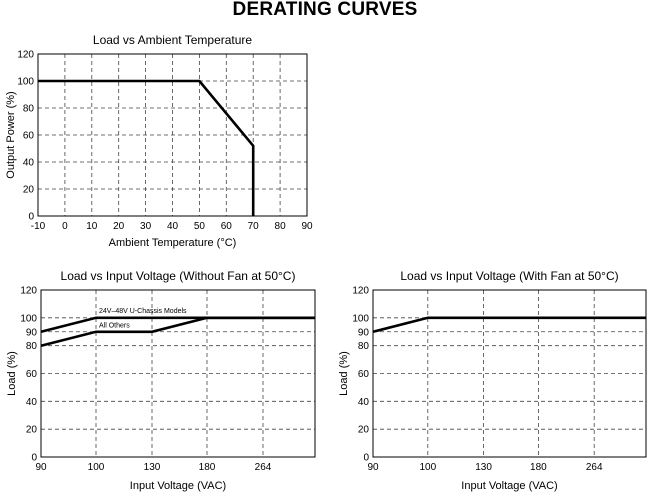  What do you see at coordinates (92, 226) in the screenshot?
I see `x-tick-label: 10` at bounding box center [92, 226].